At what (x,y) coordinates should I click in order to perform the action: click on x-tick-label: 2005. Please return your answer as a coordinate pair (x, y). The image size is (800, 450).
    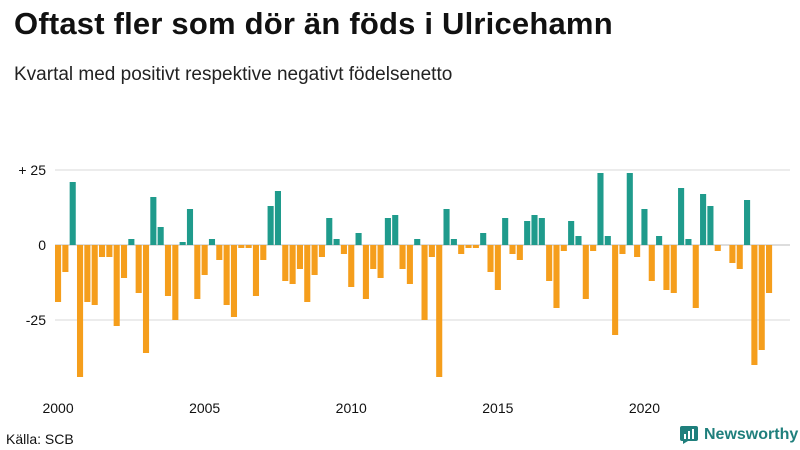
    Looking at the image, I should click on (204, 408).